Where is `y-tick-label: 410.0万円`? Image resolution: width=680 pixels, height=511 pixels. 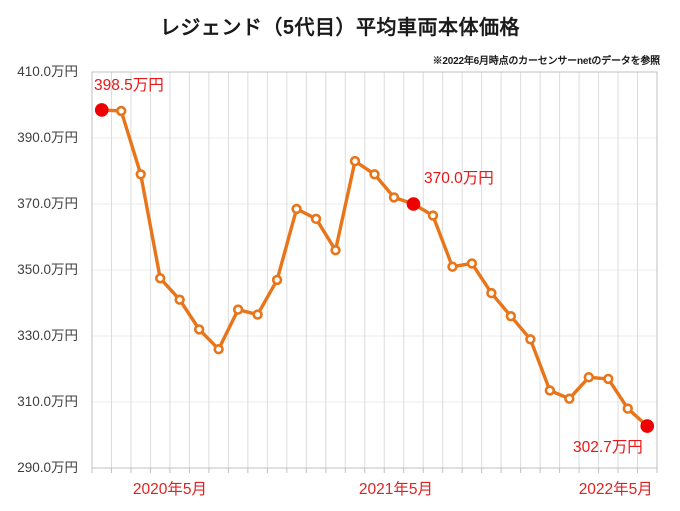
y-tick-label: 410.0万円 is located at coordinates (47, 71).